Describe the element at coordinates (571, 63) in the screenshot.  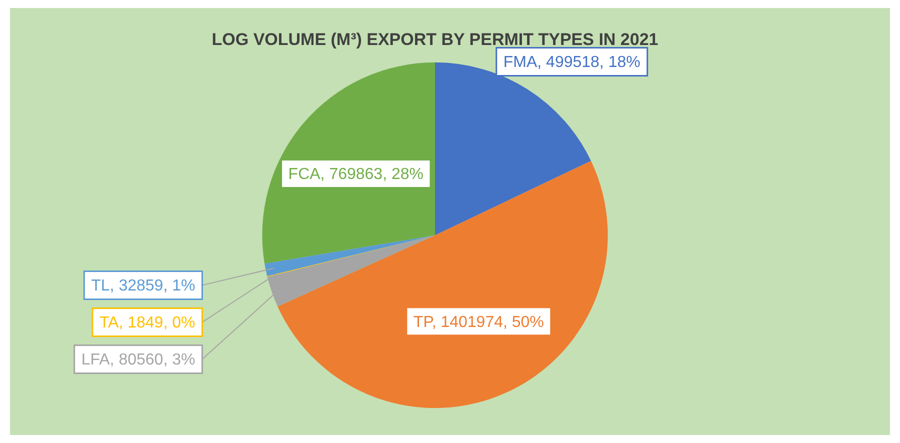
I see `slice-label: FMA, 499518, 18%` at that location.